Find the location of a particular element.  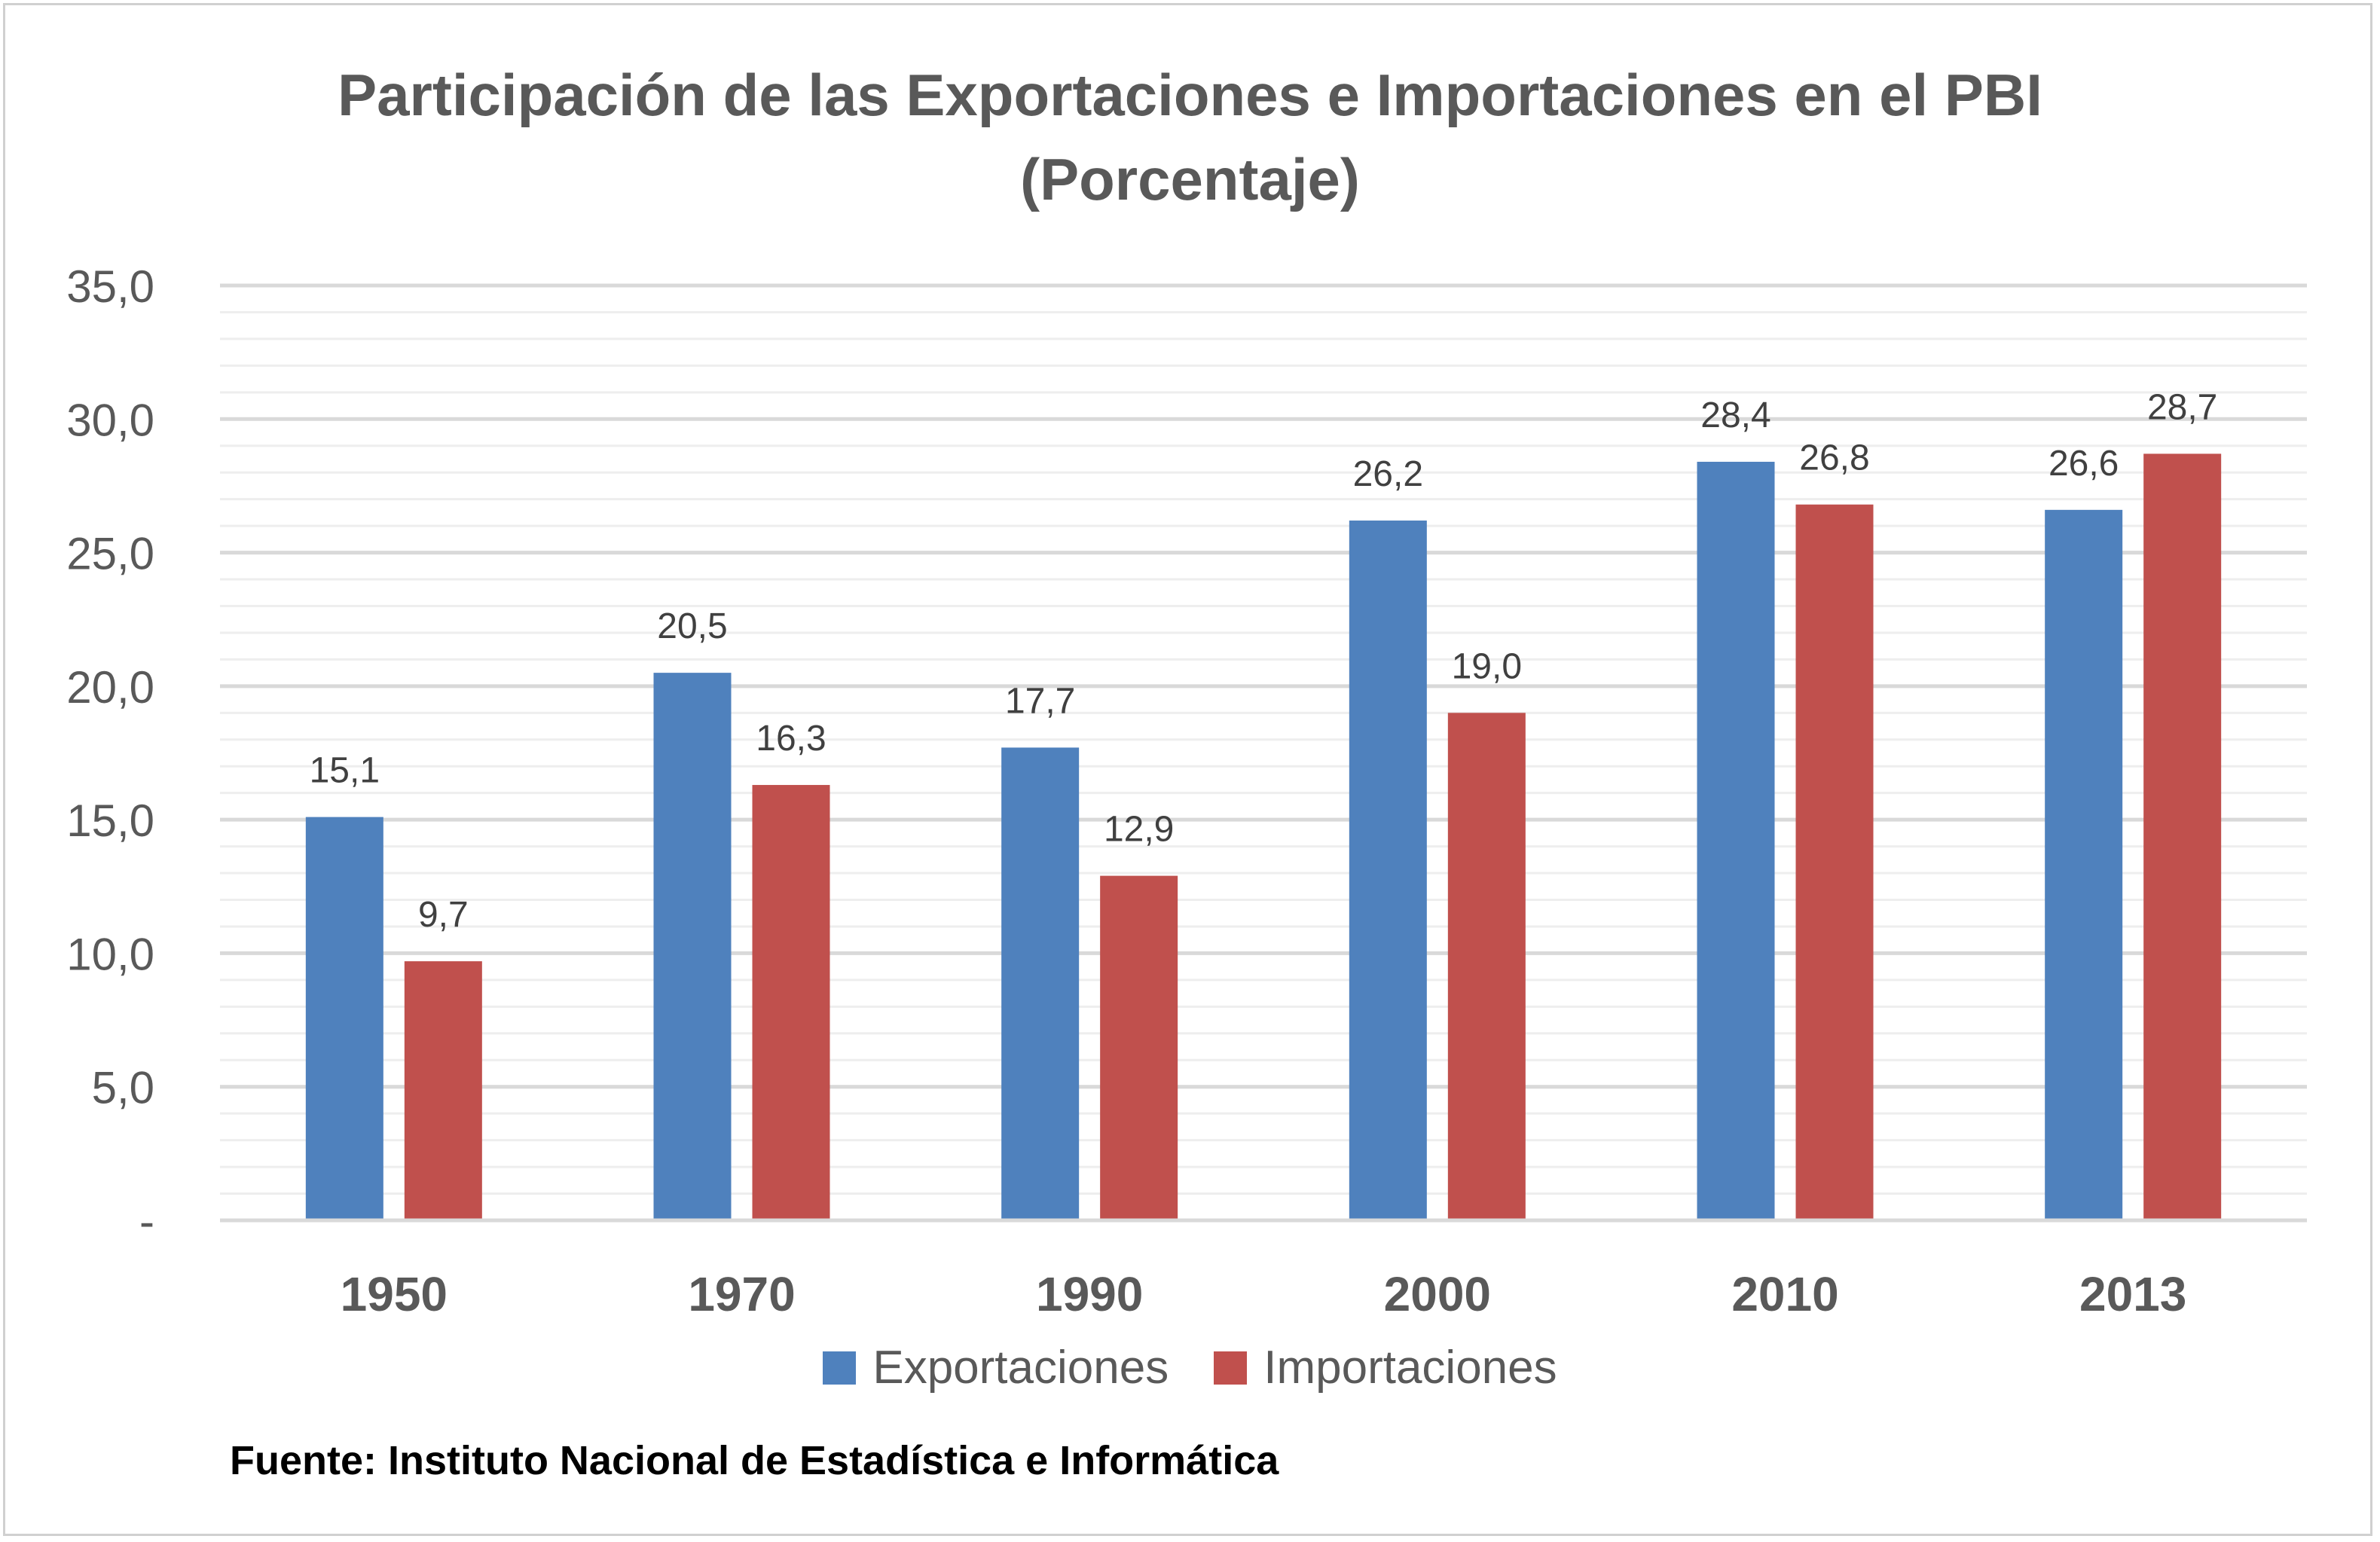

x-tick-label: 1990 is located at coordinates (1089, 1294).